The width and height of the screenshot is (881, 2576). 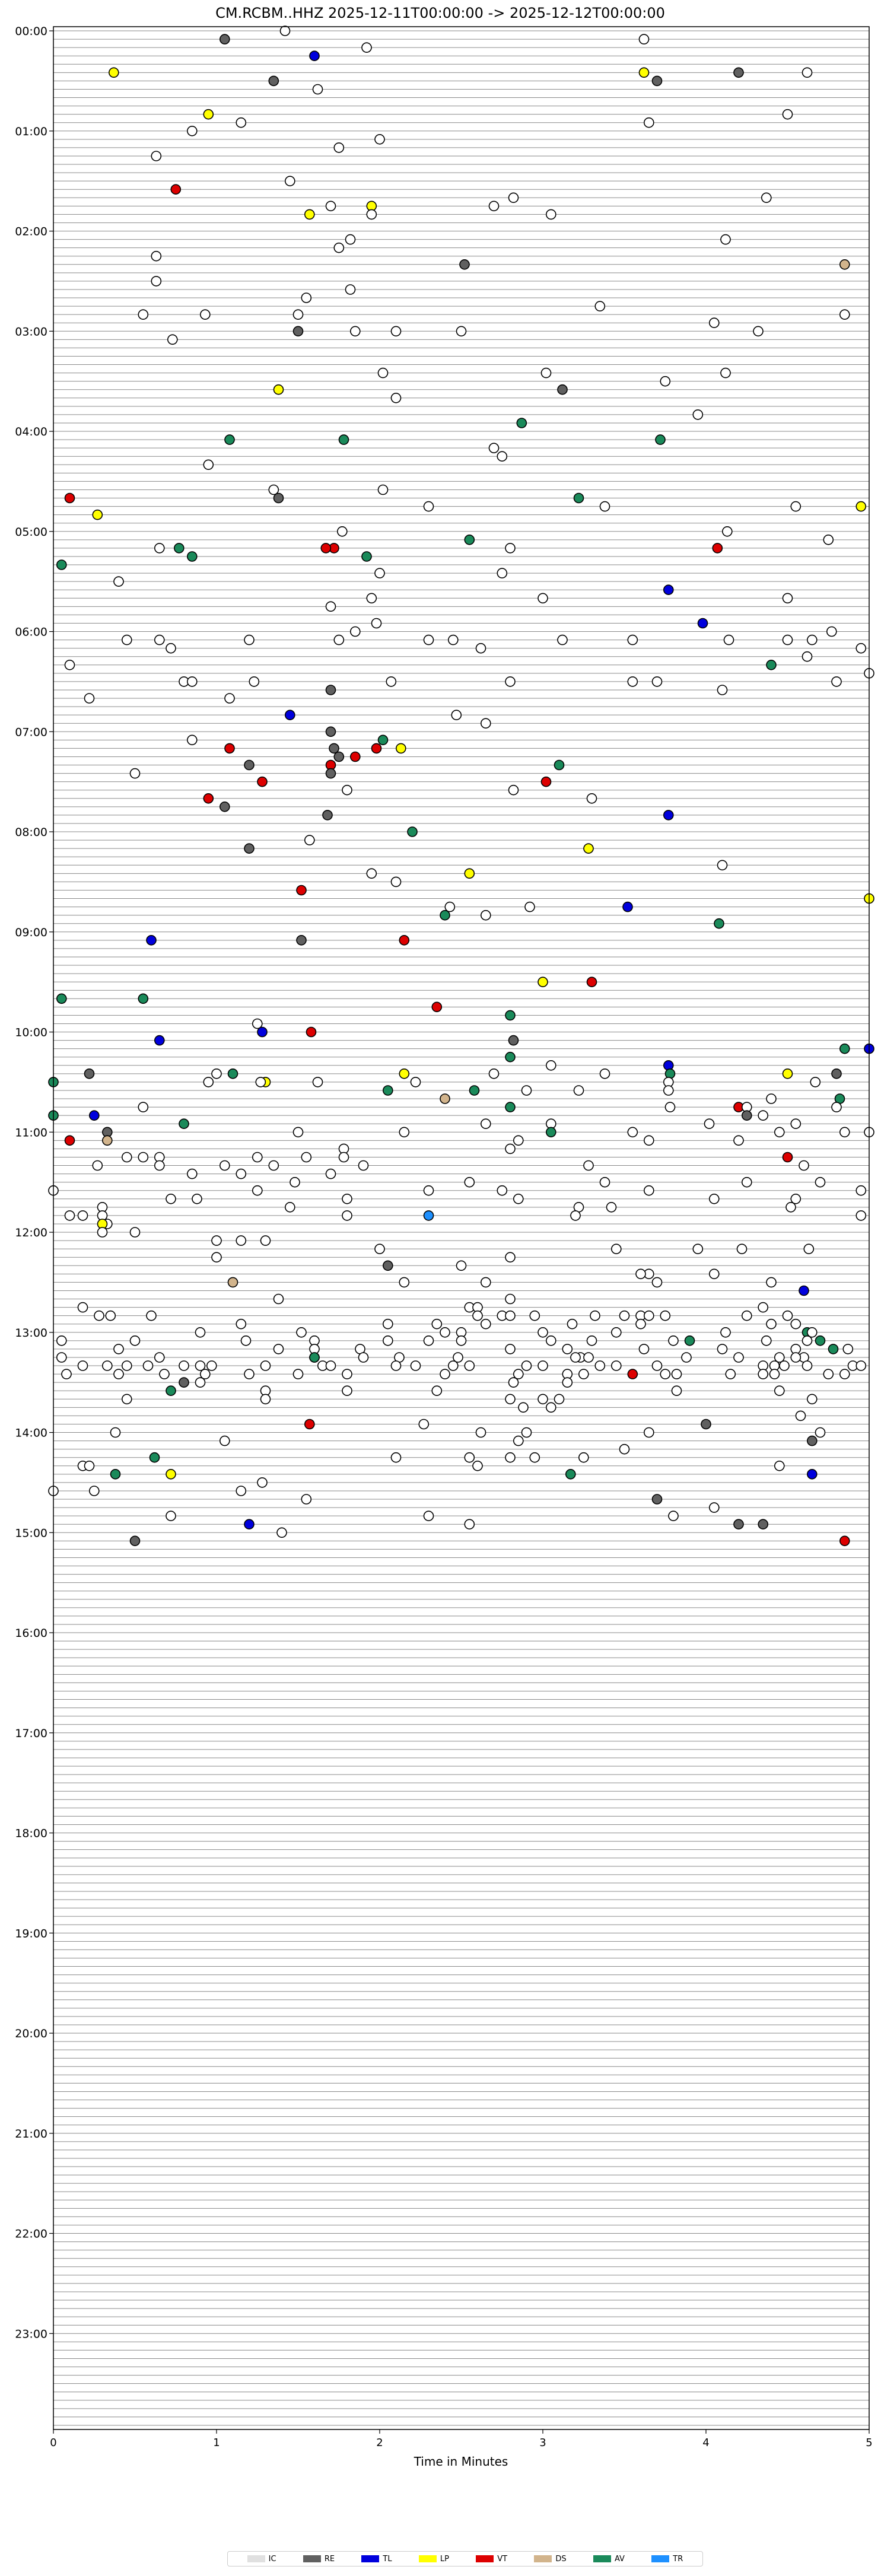 What do you see at coordinates (31, 1032) in the screenshot?
I see `y-tick-label: 10:00` at bounding box center [31, 1032].